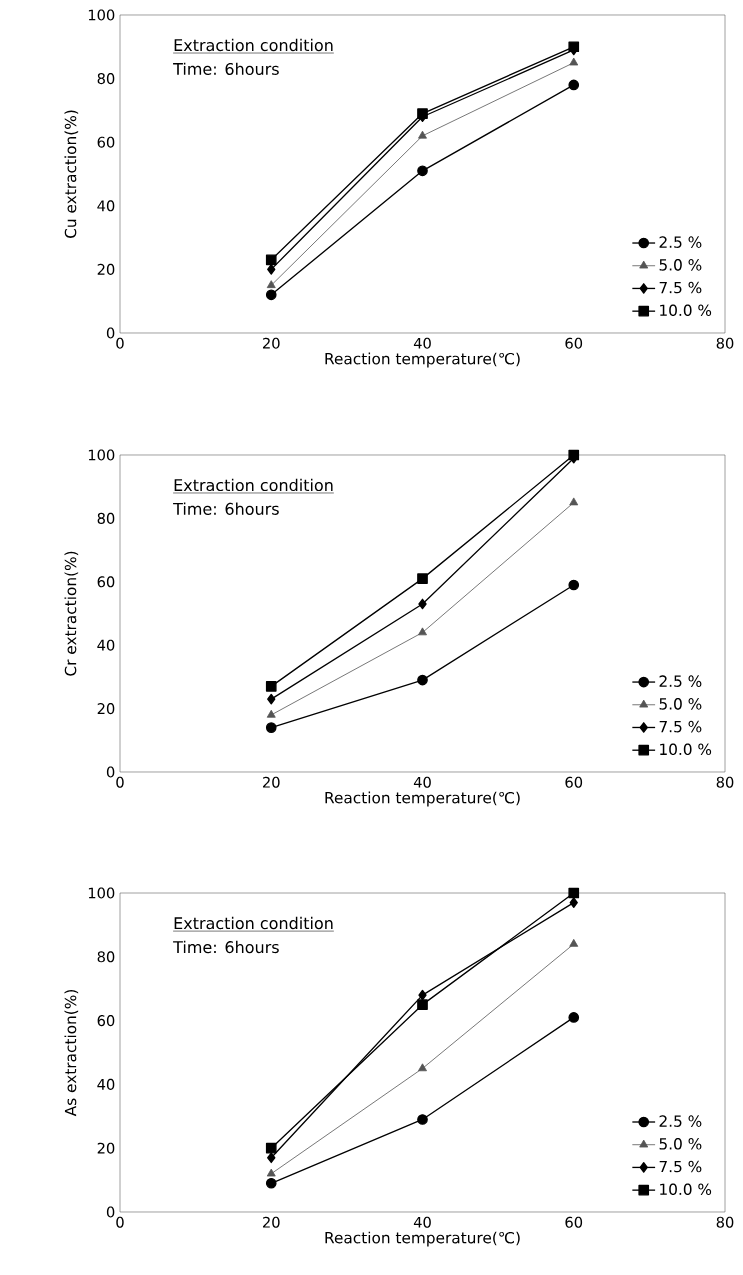  What do you see at coordinates (71, 174) in the screenshot?
I see `y-axis-title: Cu extraction(%)` at bounding box center [71, 174].